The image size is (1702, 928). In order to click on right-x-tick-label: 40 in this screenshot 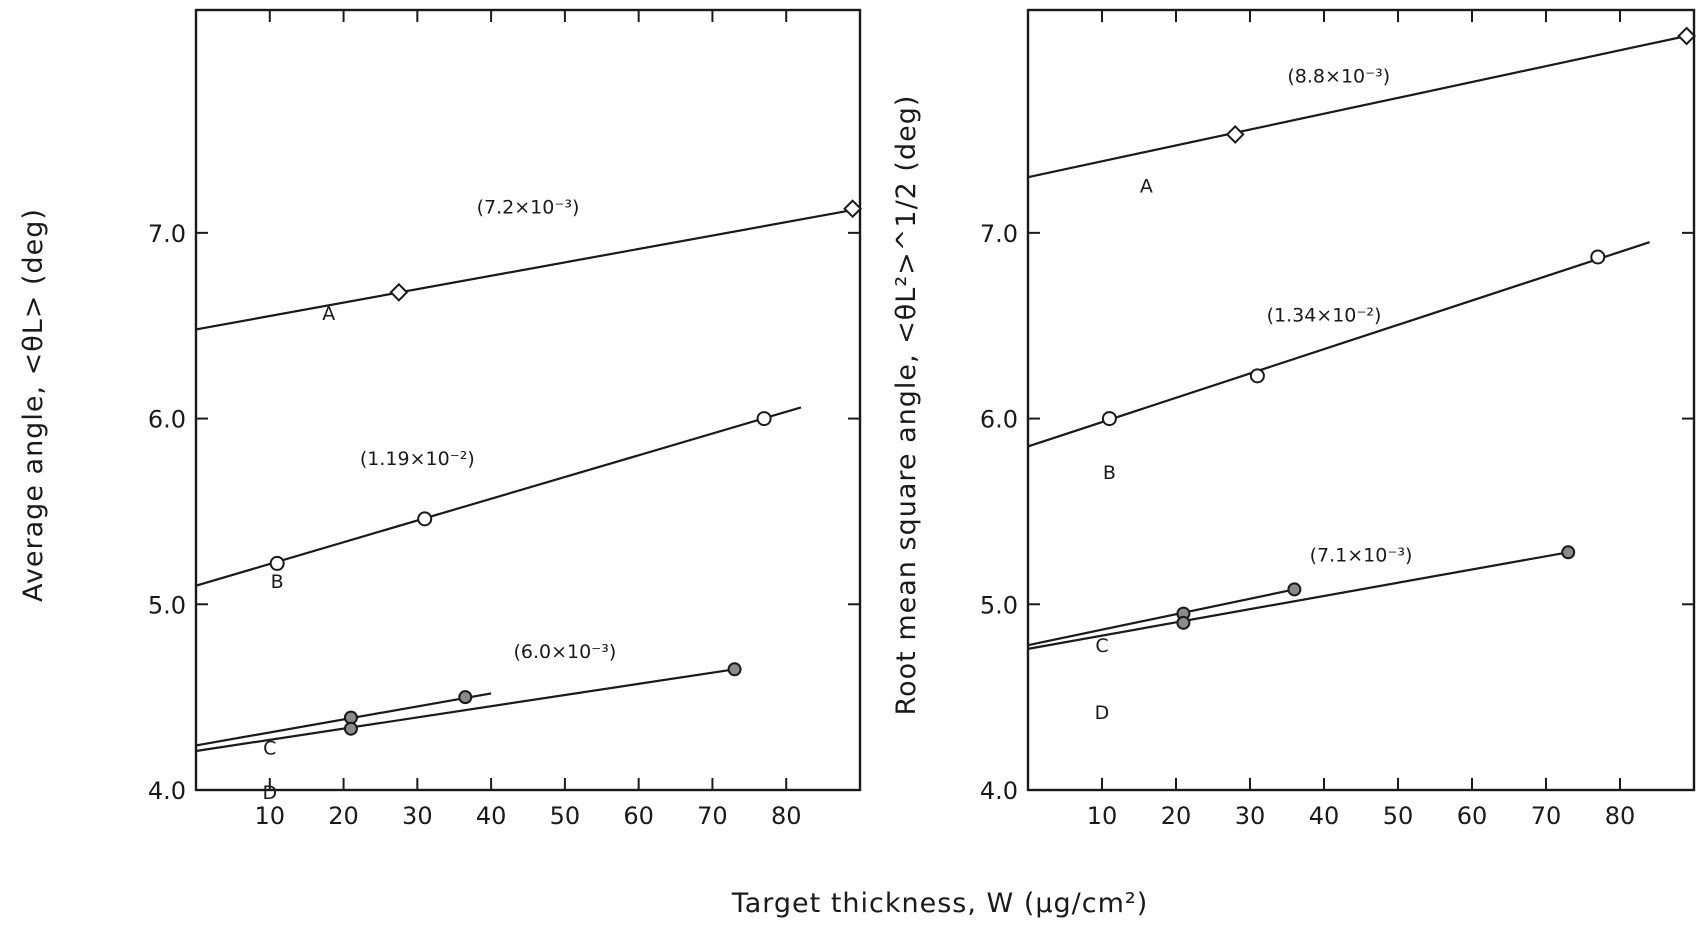, I will do `click(1324, 816)`.